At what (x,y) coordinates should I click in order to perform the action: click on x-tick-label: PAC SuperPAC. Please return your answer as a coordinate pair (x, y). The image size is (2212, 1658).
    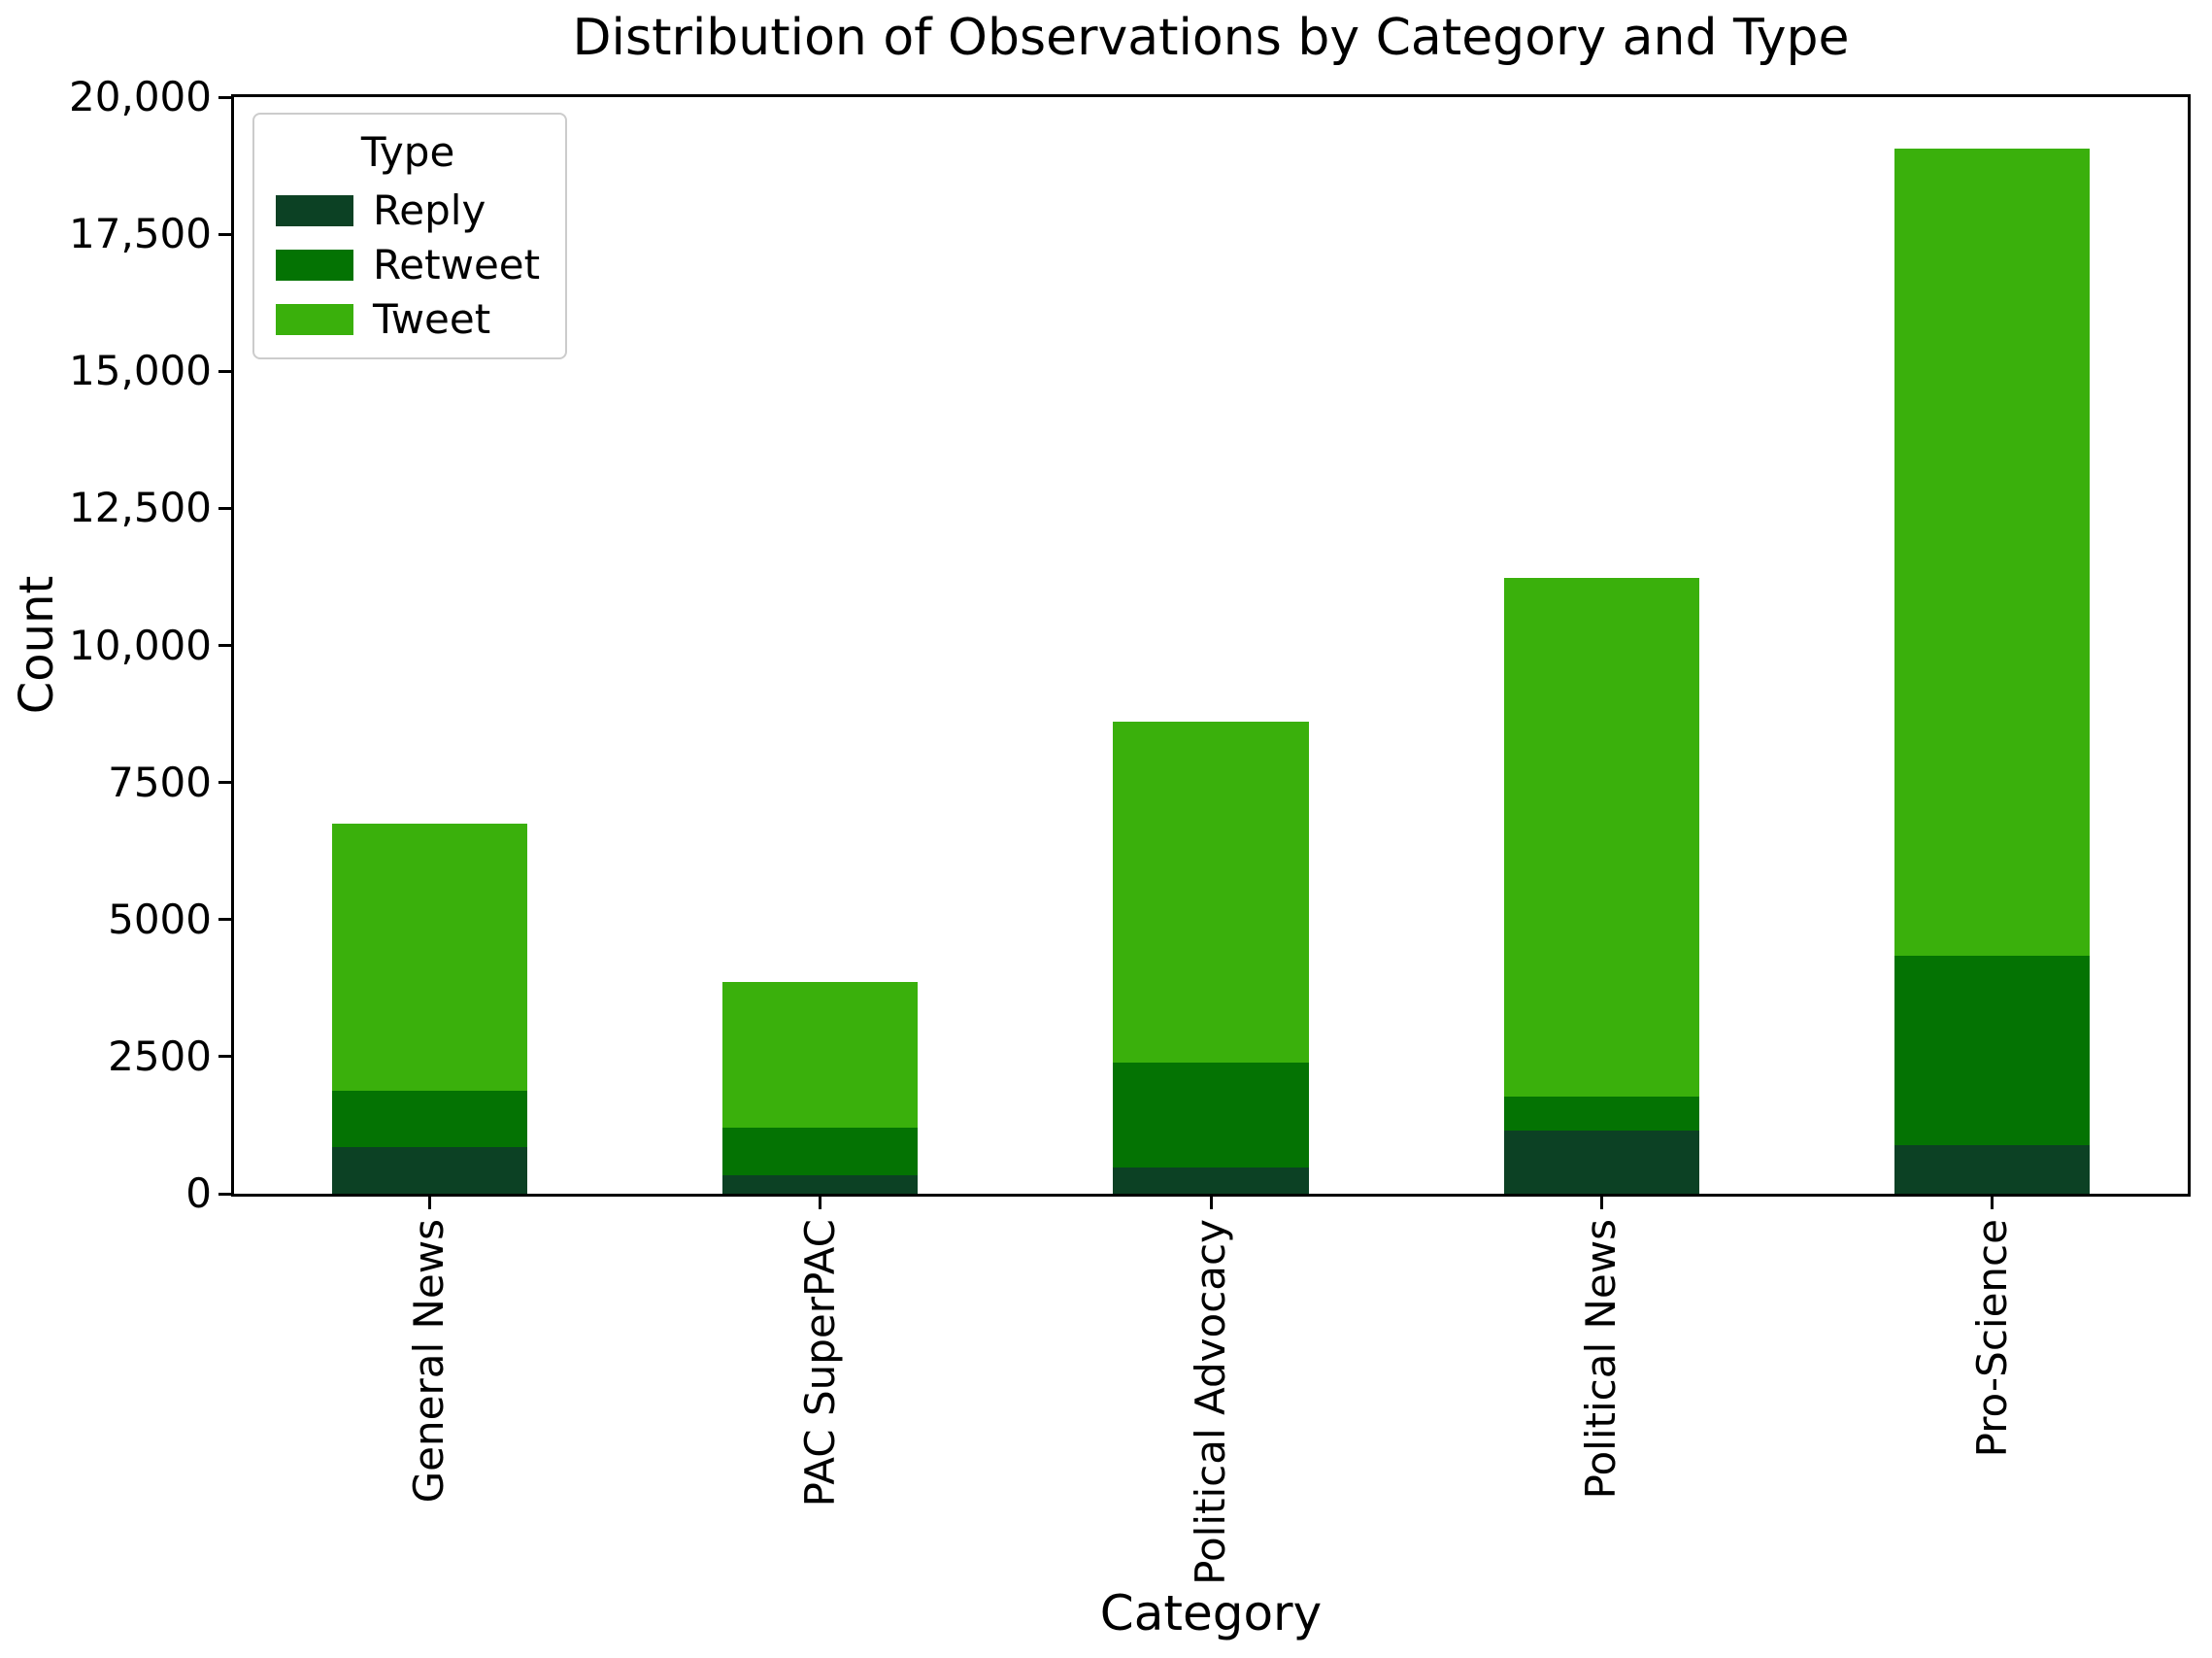
    Looking at the image, I should click on (819, 1363).